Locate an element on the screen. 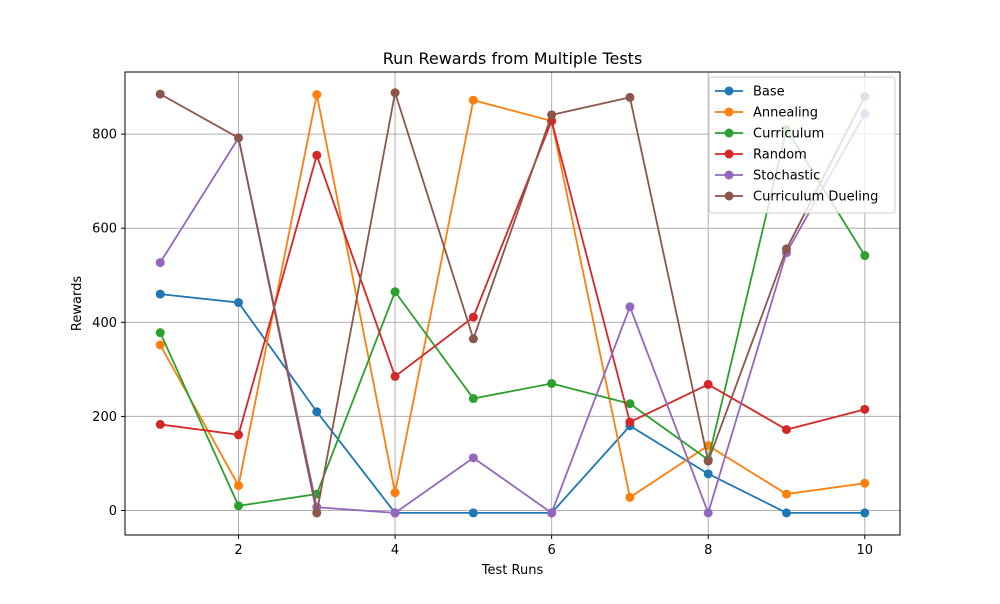  legend-frame is located at coordinates (802, 145).